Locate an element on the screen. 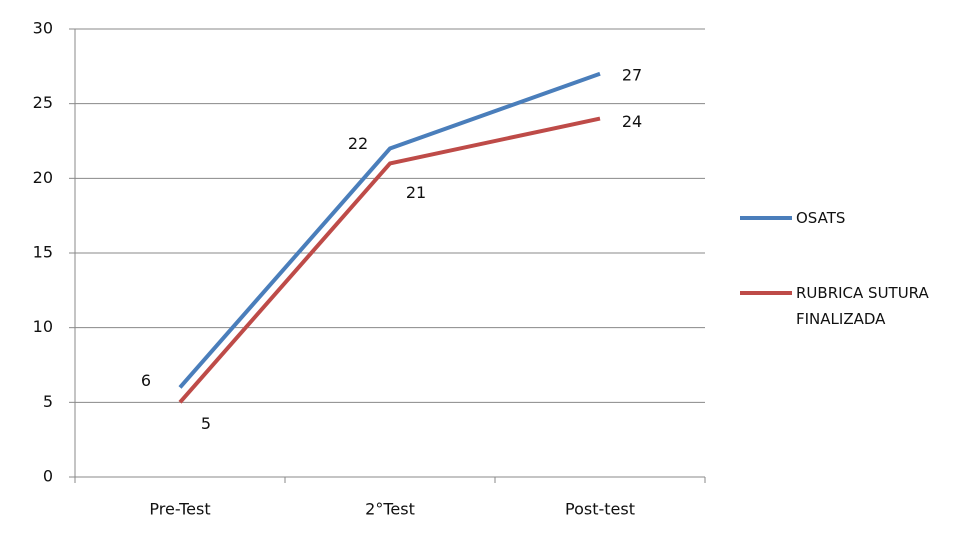 This screenshot has width=980, height=543. data-label: 6 is located at coordinates (146, 380).